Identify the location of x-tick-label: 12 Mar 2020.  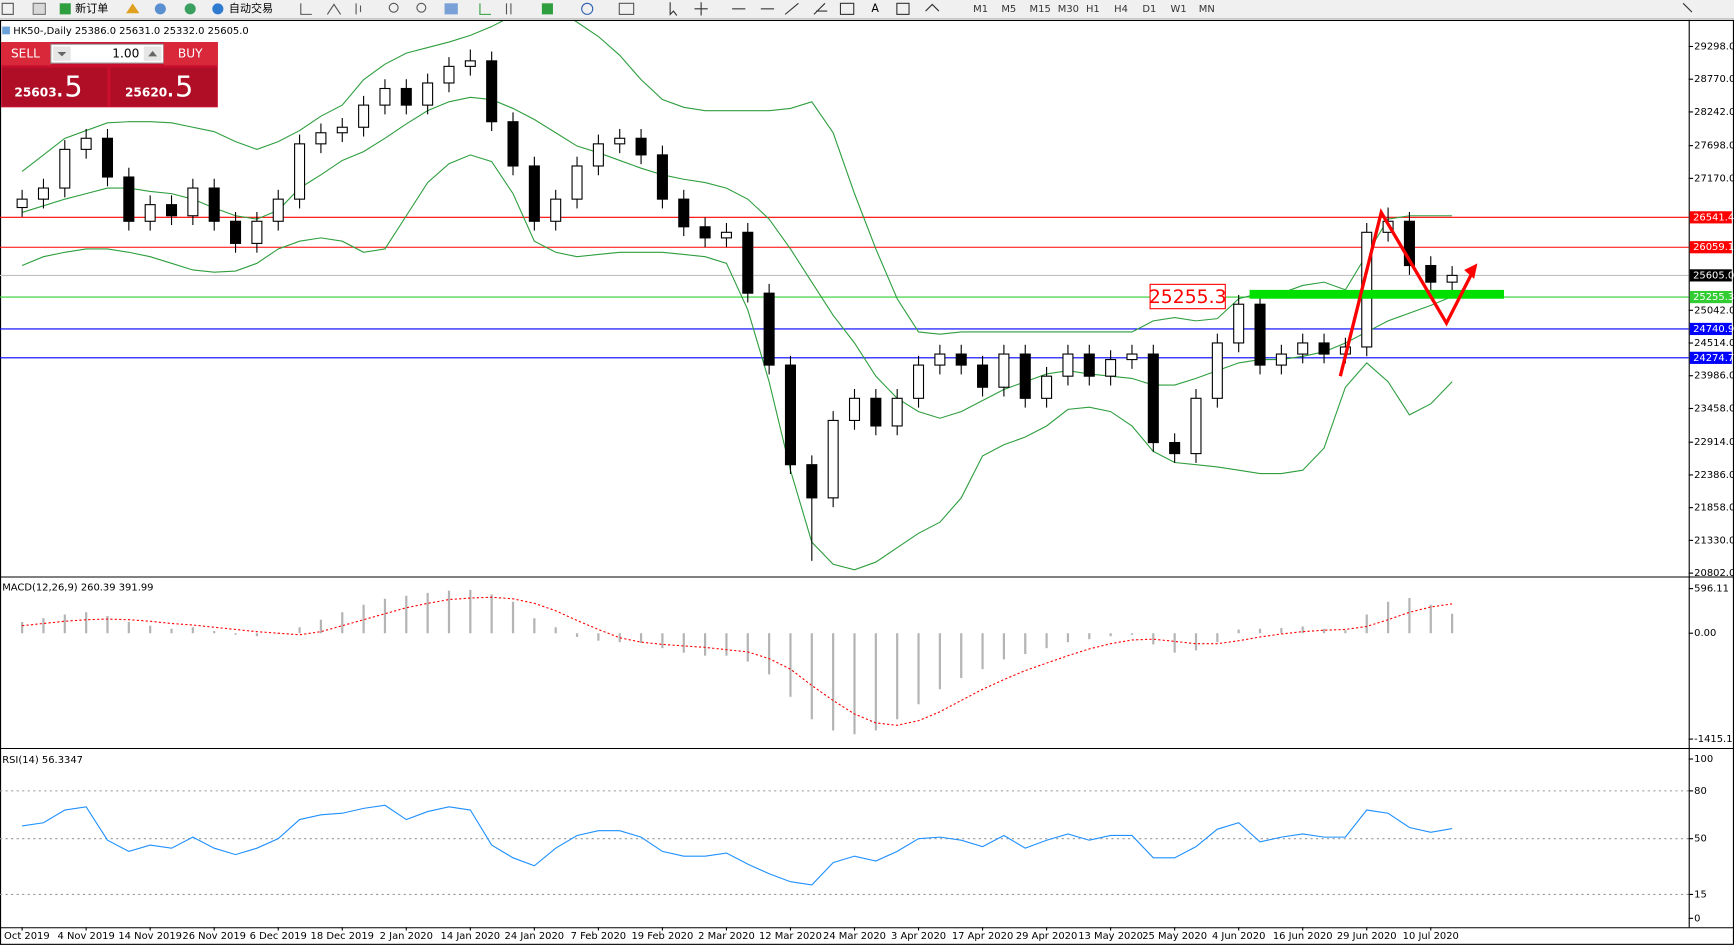
(790, 936).